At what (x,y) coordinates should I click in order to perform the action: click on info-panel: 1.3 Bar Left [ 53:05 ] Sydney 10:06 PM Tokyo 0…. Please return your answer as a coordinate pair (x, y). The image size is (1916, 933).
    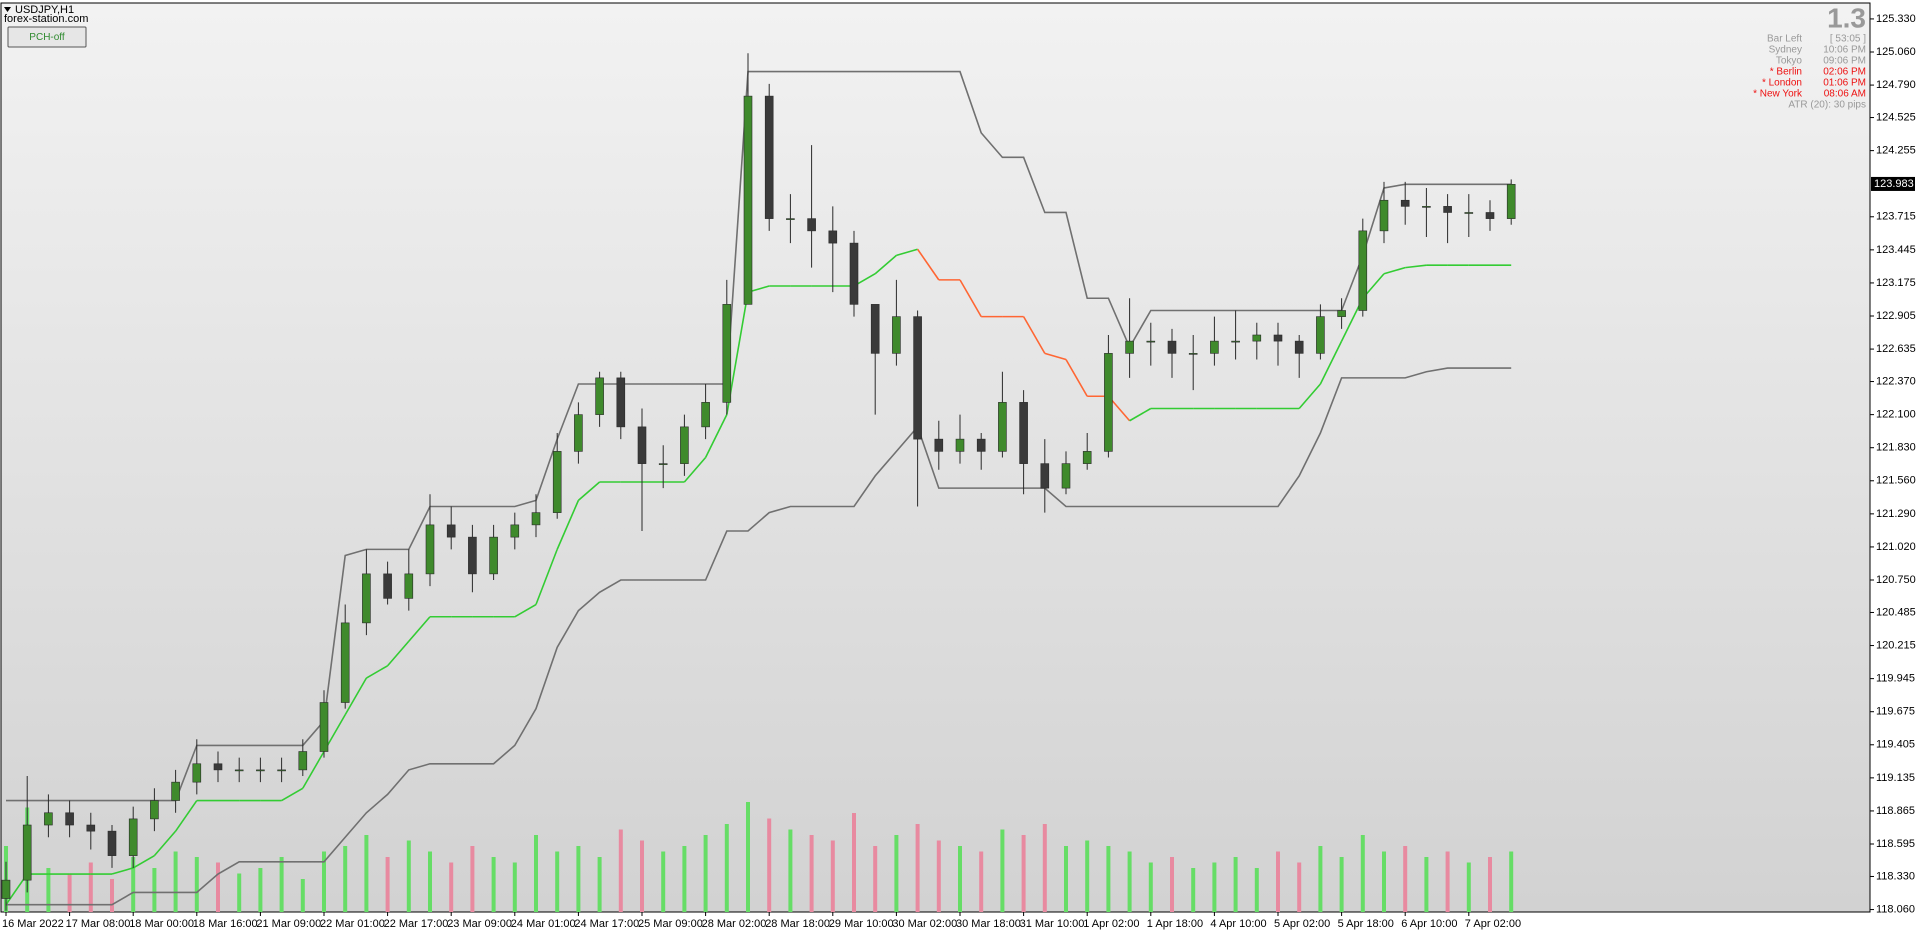
    Looking at the image, I should click on (1809, 56).